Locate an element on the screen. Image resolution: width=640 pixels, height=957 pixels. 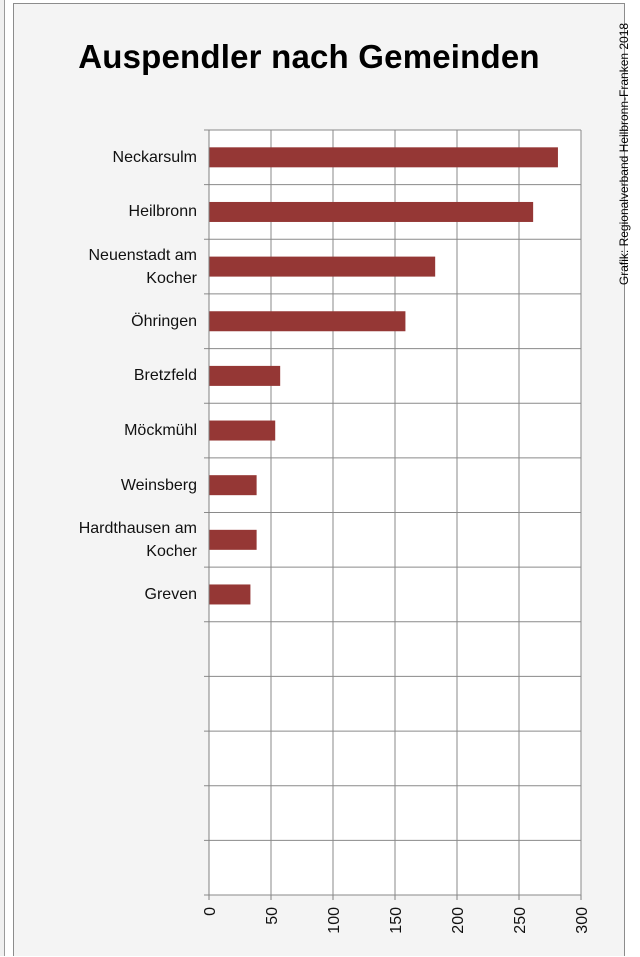
chart-title: Auspendler nach Gemeinden is located at coordinates (309, 56).